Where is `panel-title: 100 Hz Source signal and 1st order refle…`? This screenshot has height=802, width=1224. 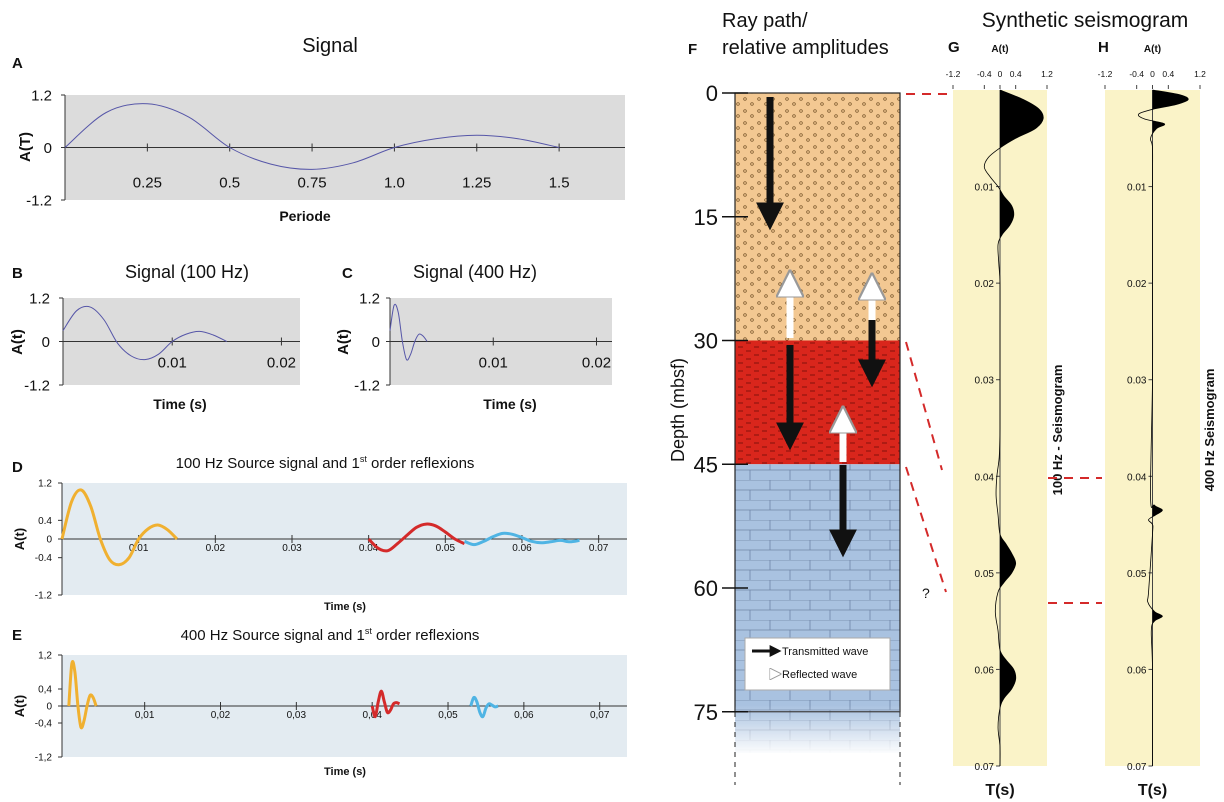 panel-title: 100 Hz Source signal and 1st order refle… is located at coordinates (325, 463).